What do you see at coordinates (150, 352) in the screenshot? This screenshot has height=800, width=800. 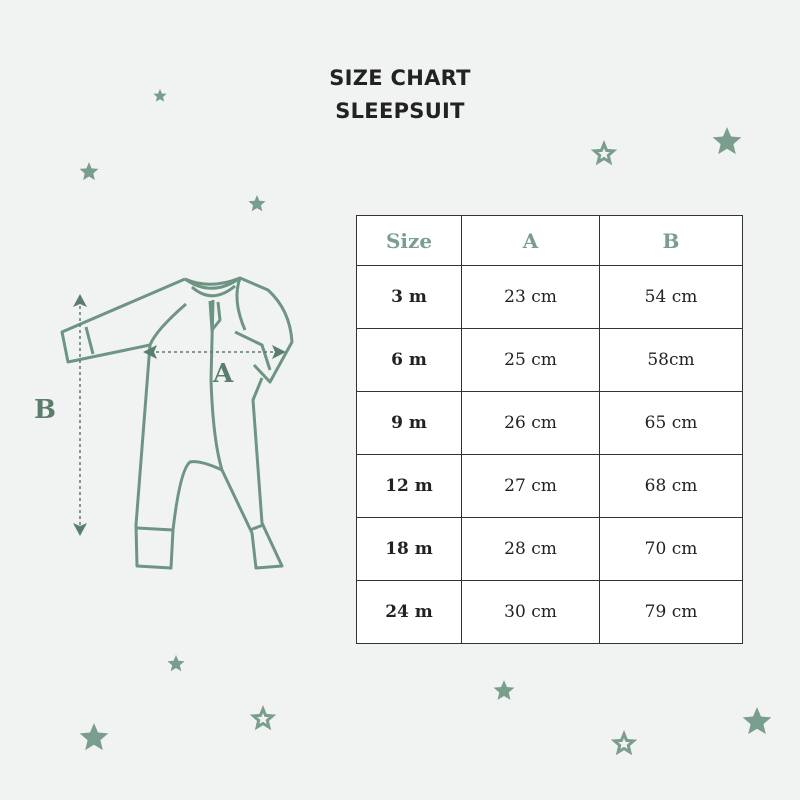 I see `arrow-left-icon` at bounding box center [150, 352].